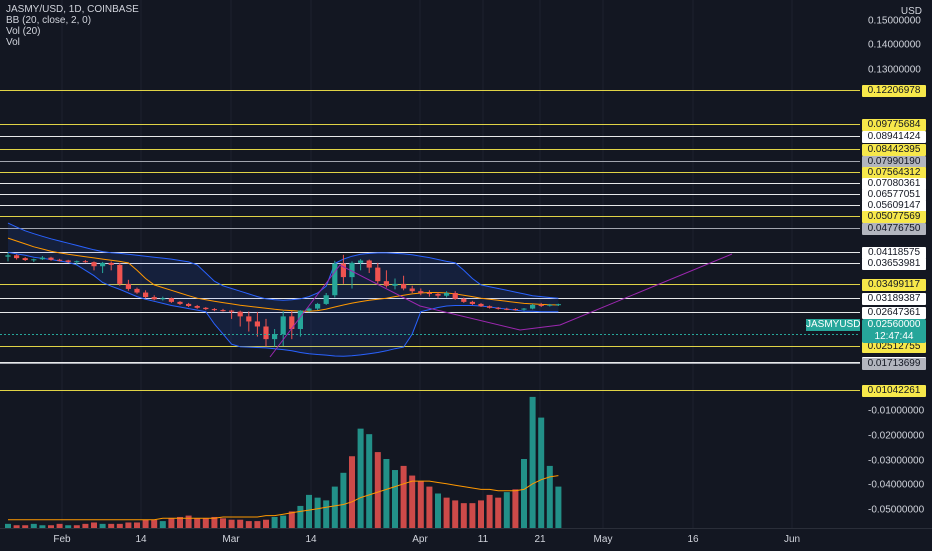 The height and width of the screenshot is (551, 932). I want to click on price-tick: 0.14000000, so click(894, 45).